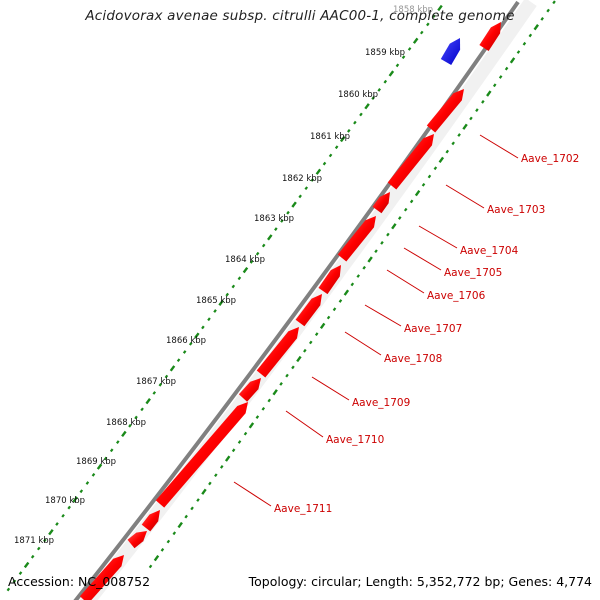  Describe the element at coordinates (186, 341) in the screenshot. I see `ruler-label: 1866 kbp` at that location.